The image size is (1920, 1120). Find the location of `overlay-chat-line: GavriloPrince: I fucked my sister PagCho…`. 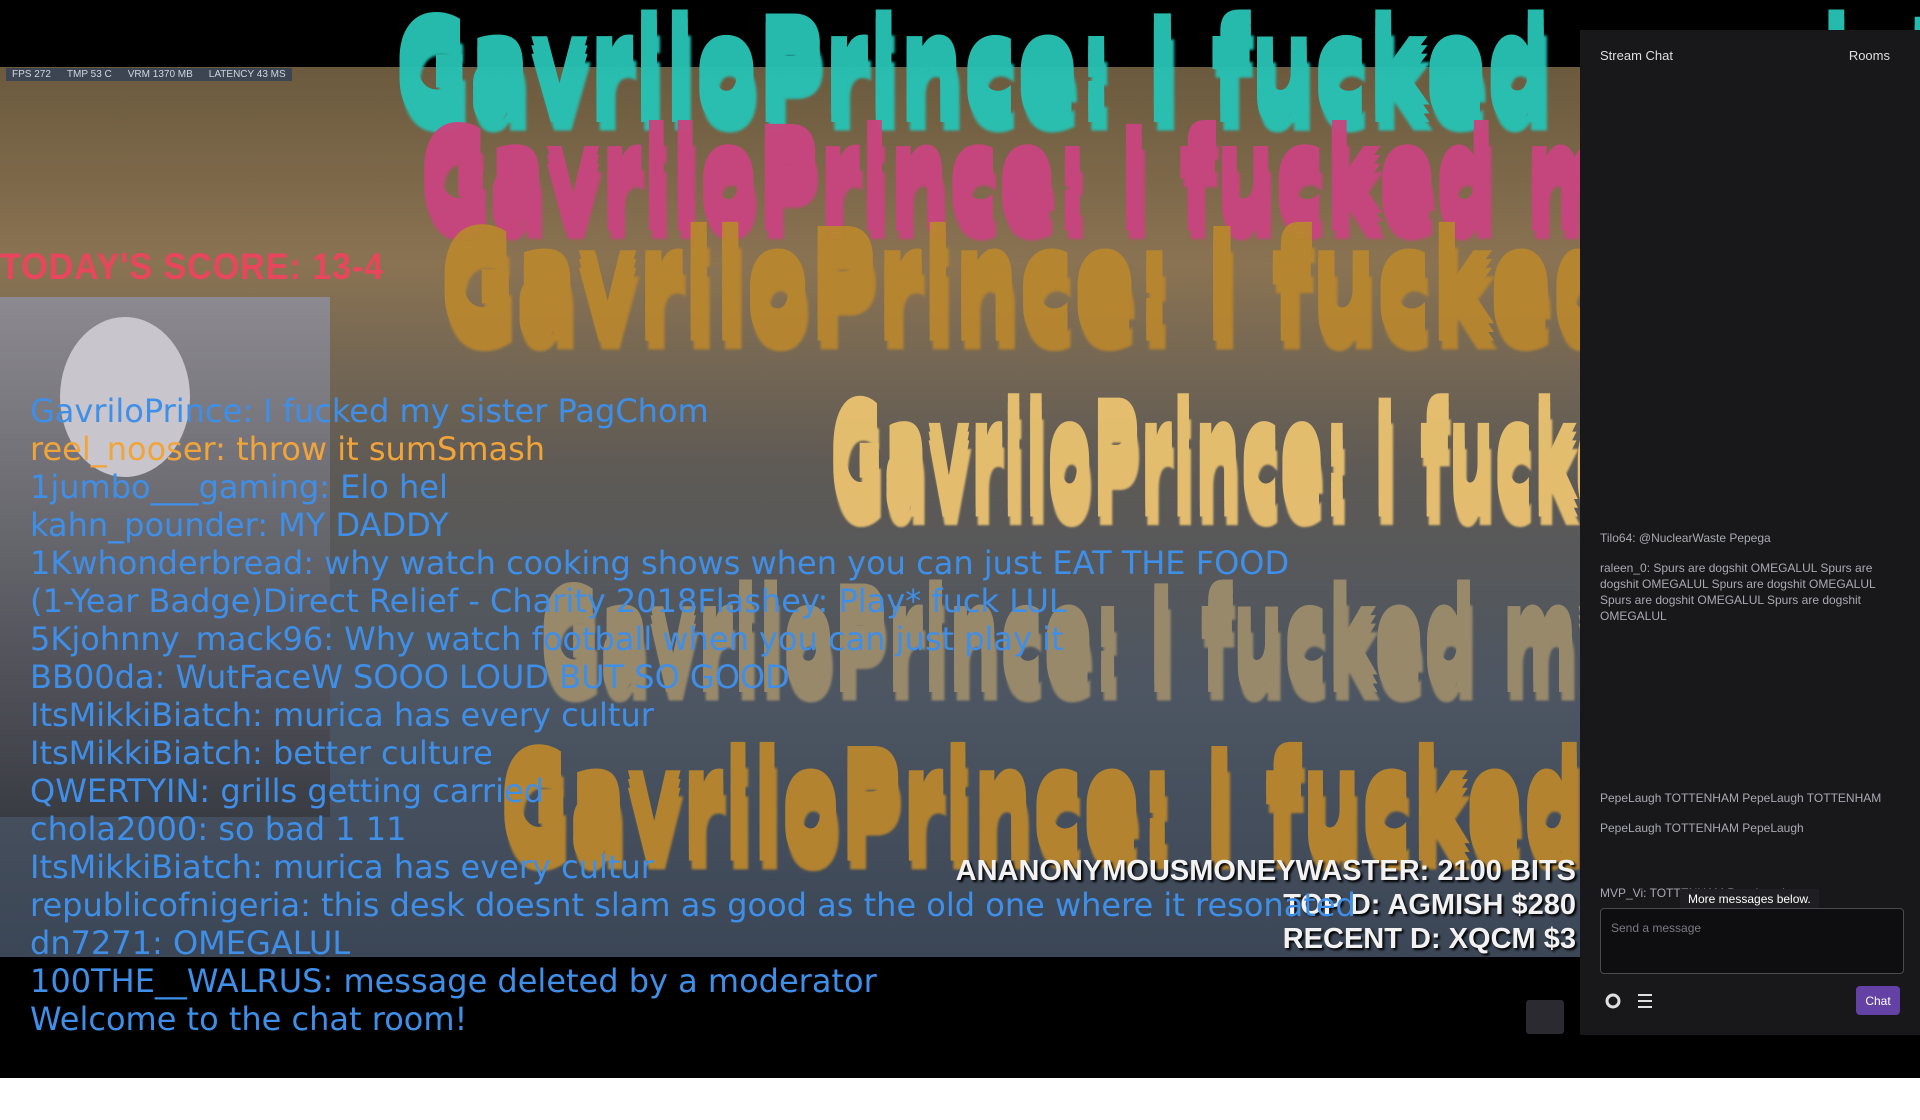

overlay-chat-line: GavriloPrince: I fucked my sister PagCho… is located at coordinates (369, 411).